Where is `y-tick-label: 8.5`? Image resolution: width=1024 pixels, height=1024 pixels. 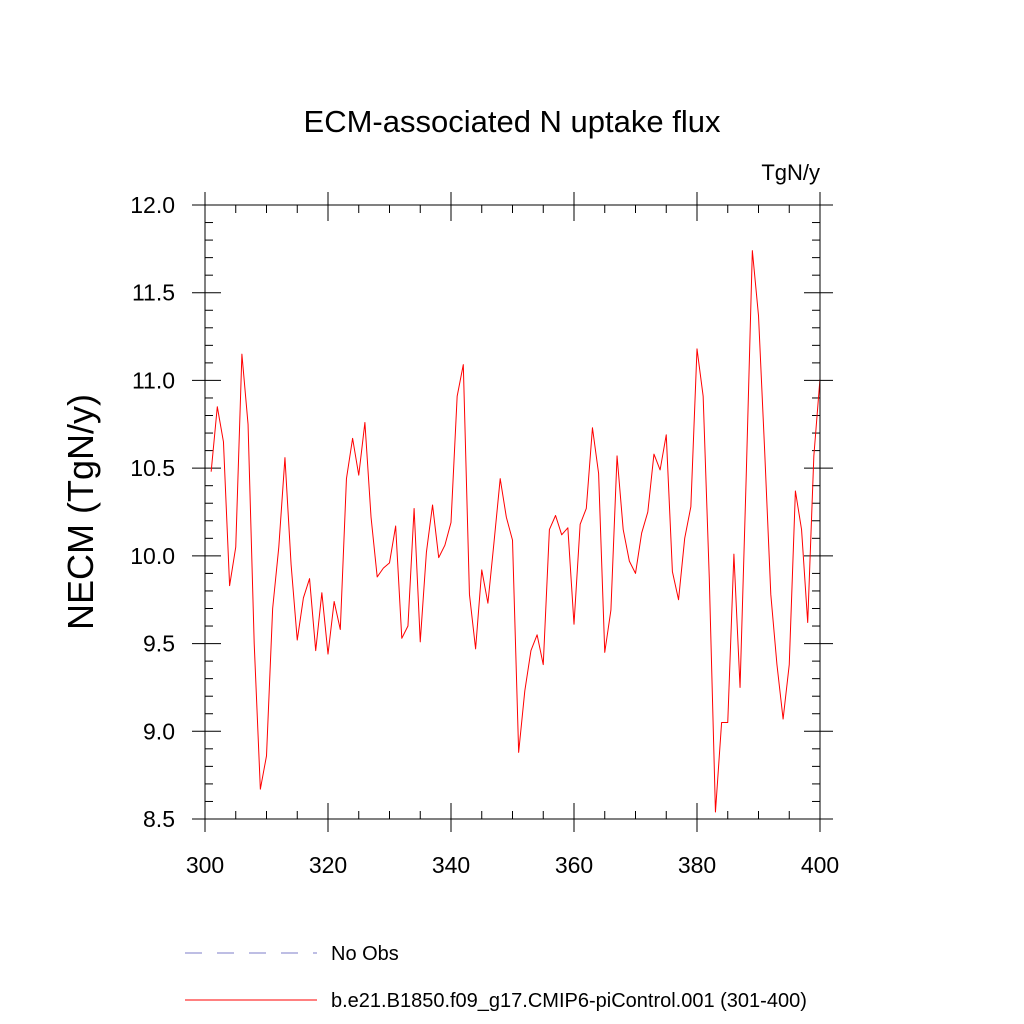
y-tick-label: 8.5 is located at coordinates (159, 819).